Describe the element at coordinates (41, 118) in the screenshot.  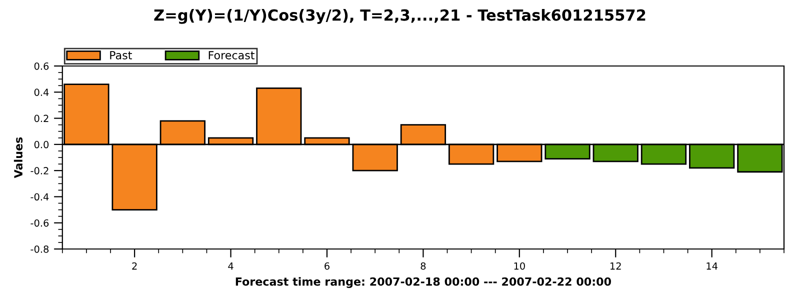
I see `y-tick-label: 0.2` at that location.